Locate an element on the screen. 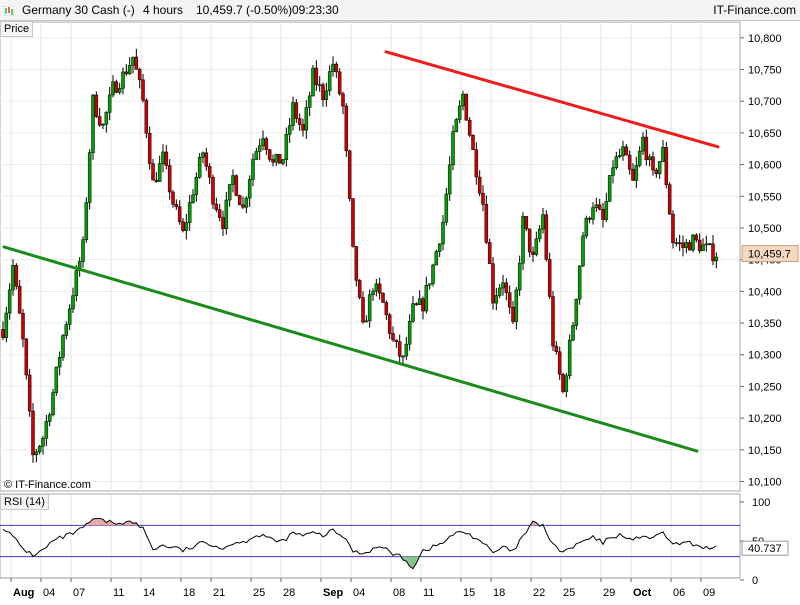 The height and width of the screenshot is (605, 800). price-tick-label: 10,500 is located at coordinates (765, 229).